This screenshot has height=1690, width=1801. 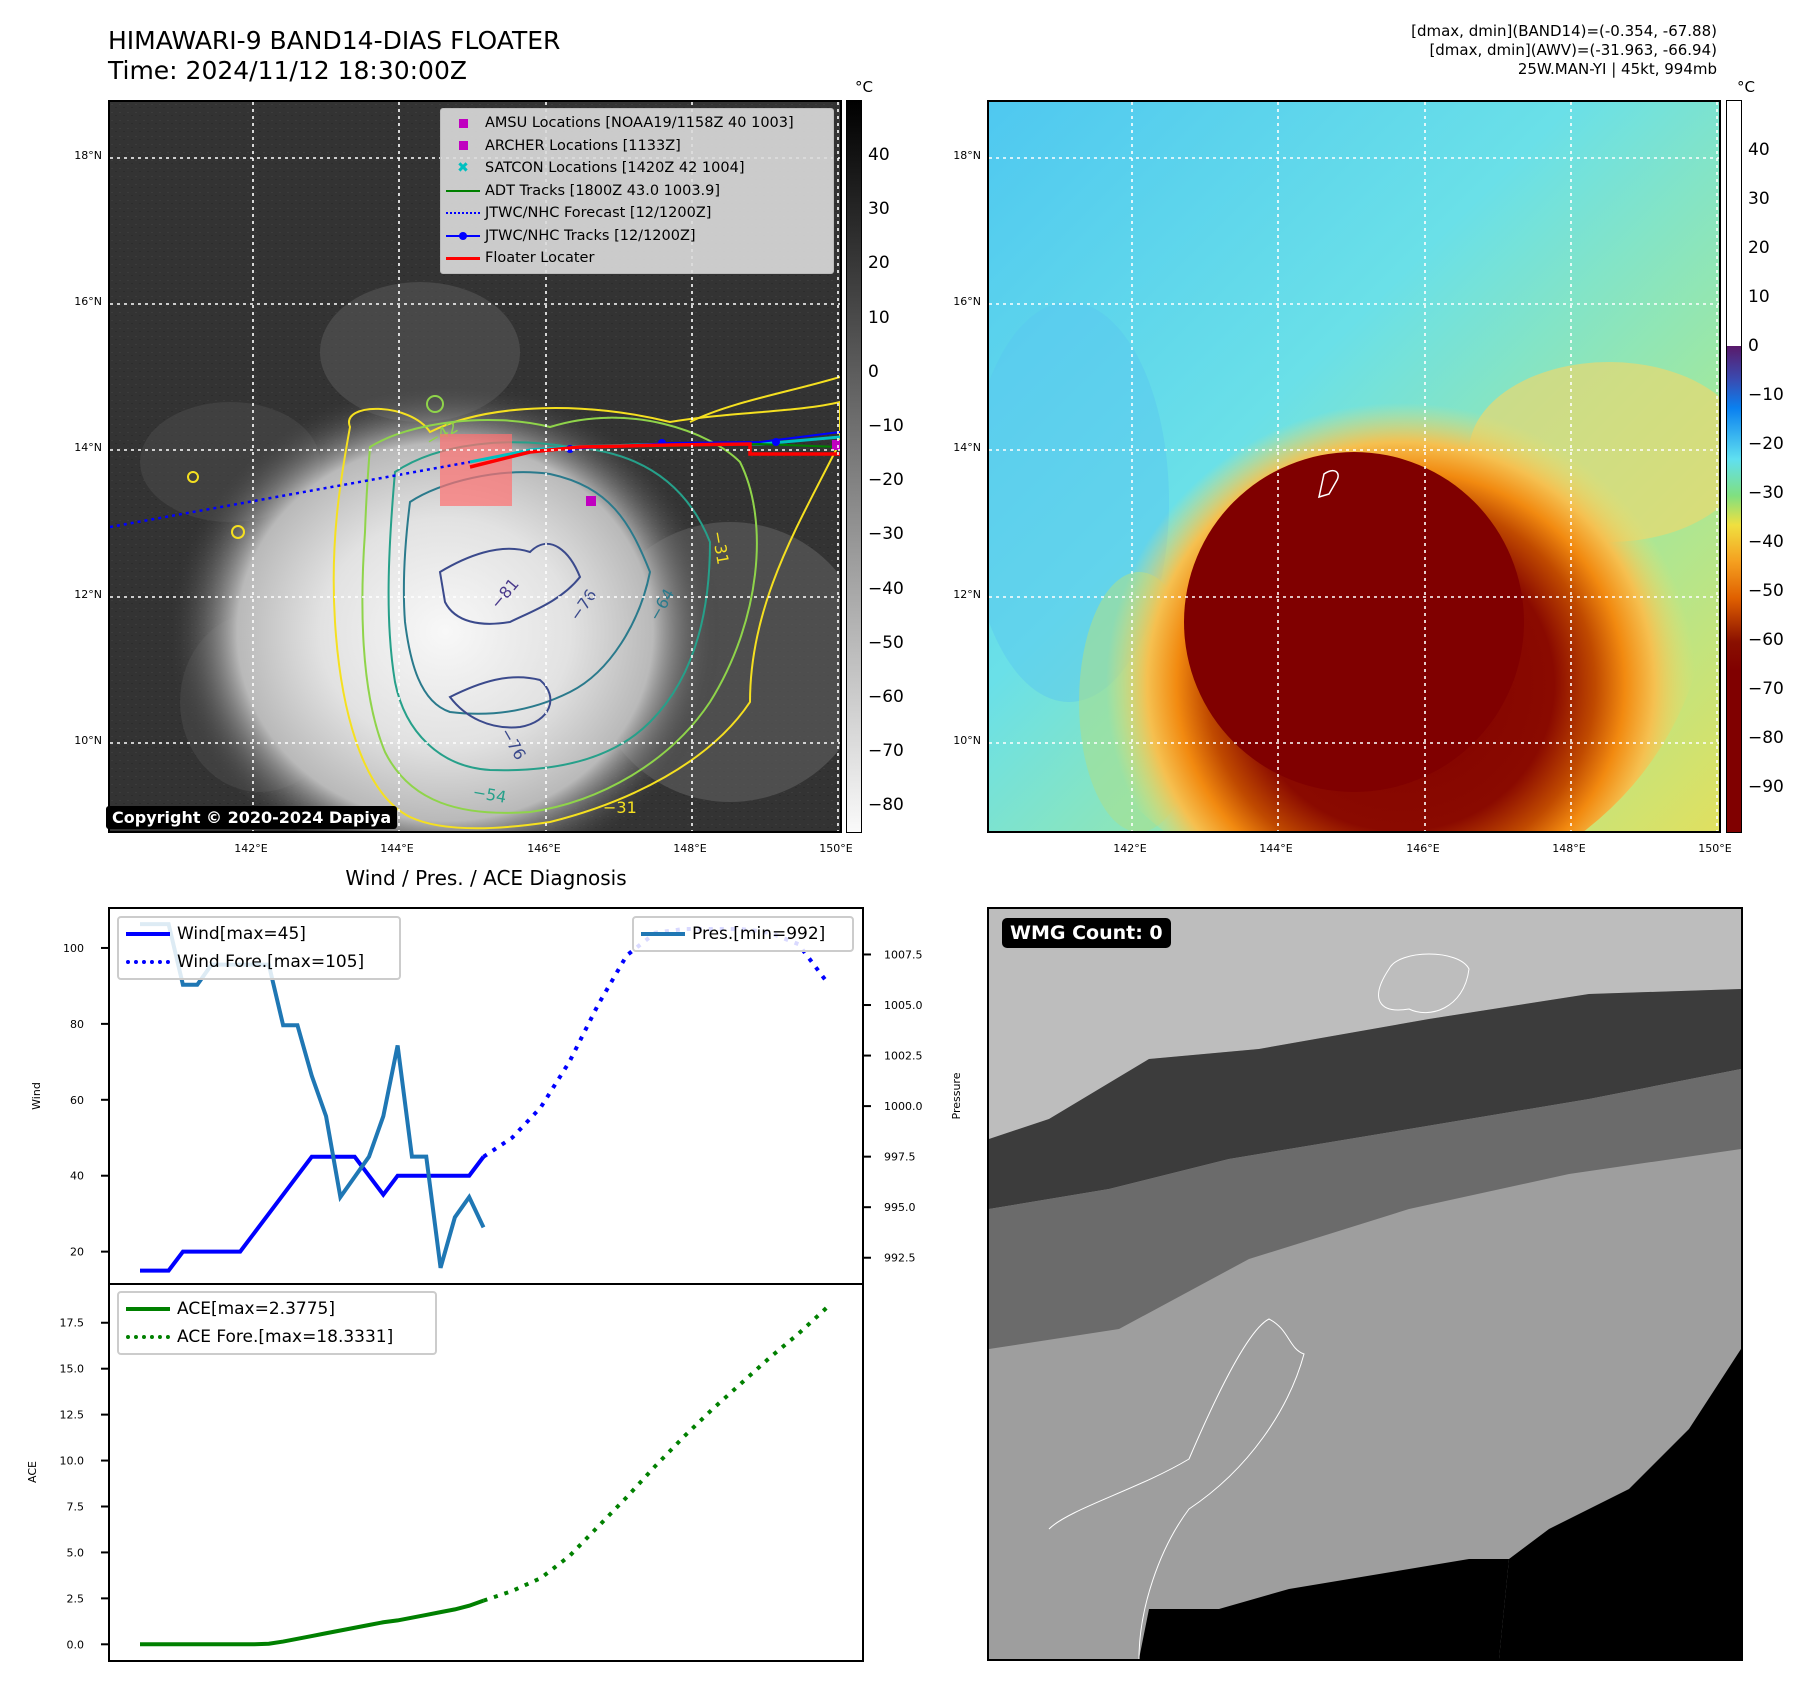 I want to click on ace-tick-label: 10.0, so click(x=72, y=1461).